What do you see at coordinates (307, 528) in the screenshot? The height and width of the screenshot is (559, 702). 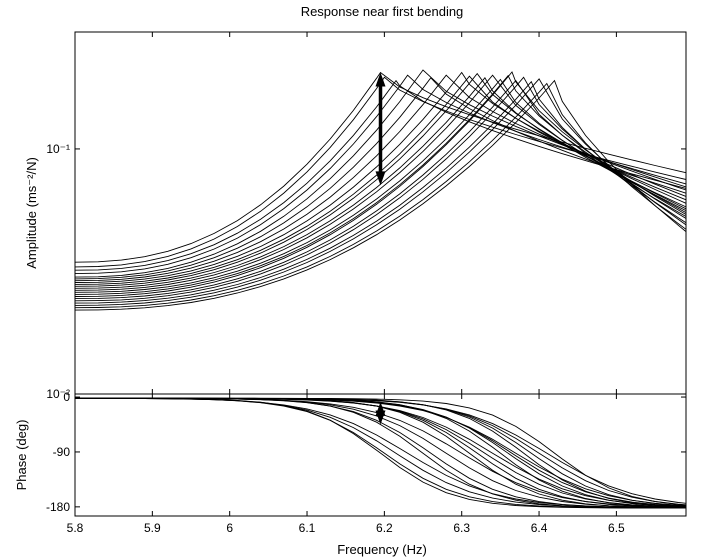 I see `x-tick-label: 6.1` at bounding box center [307, 528].